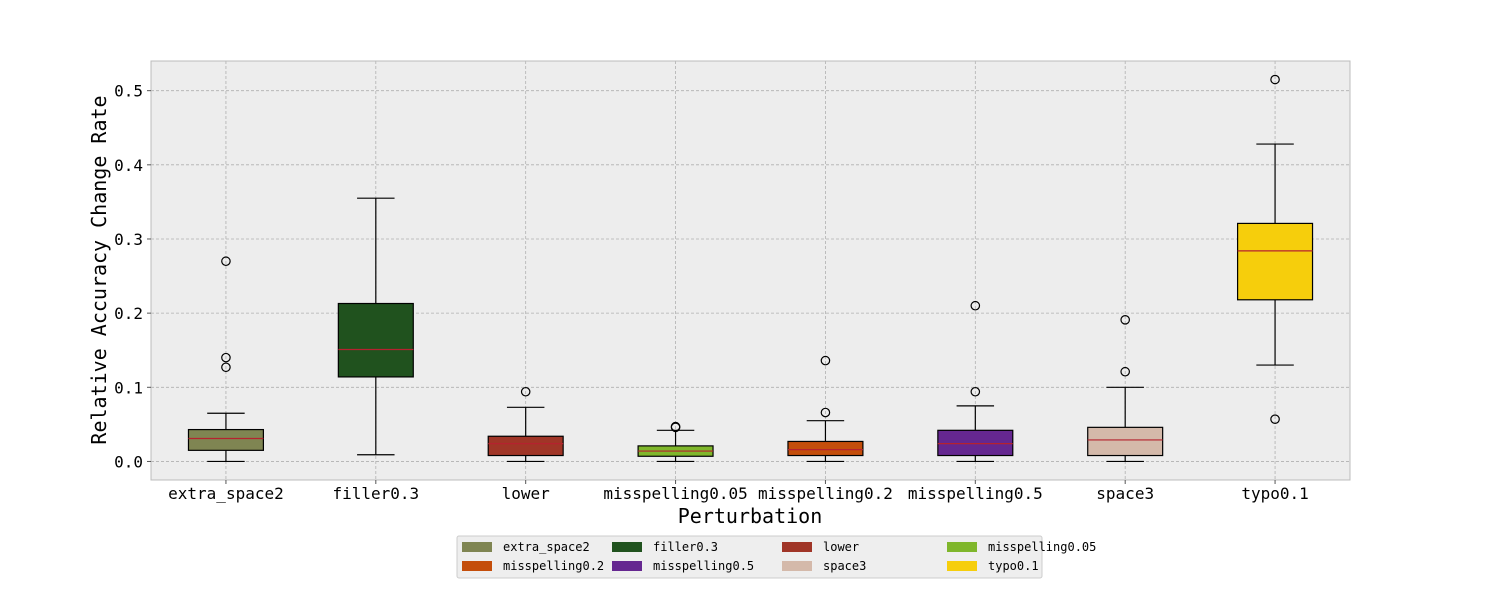 The width and height of the screenshot is (1500, 600). What do you see at coordinates (1042, 547) in the screenshot?
I see `legend-label: misspelling0.05` at bounding box center [1042, 547].